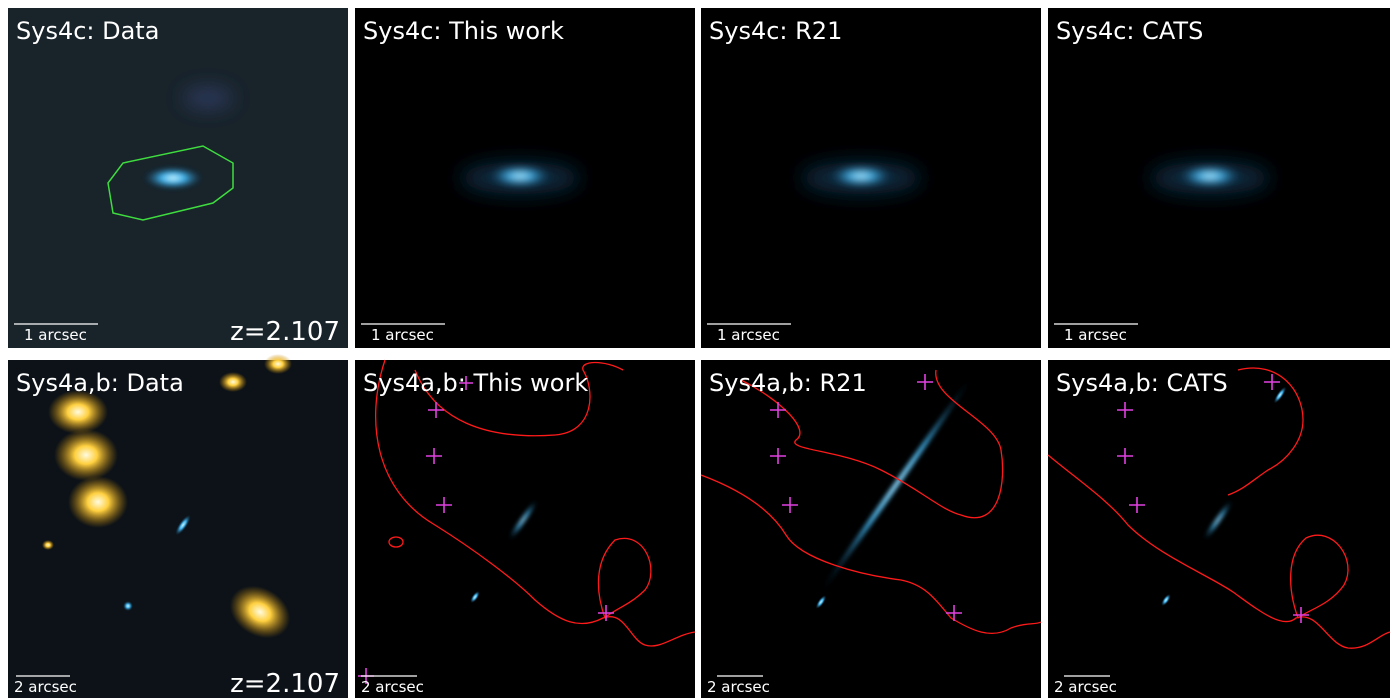 Image resolution: width=1395 pixels, height=698 pixels. What do you see at coordinates (1142, 383) in the screenshot?
I see `panel-title: Sys4a,b: CATS` at bounding box center [1142, 383].